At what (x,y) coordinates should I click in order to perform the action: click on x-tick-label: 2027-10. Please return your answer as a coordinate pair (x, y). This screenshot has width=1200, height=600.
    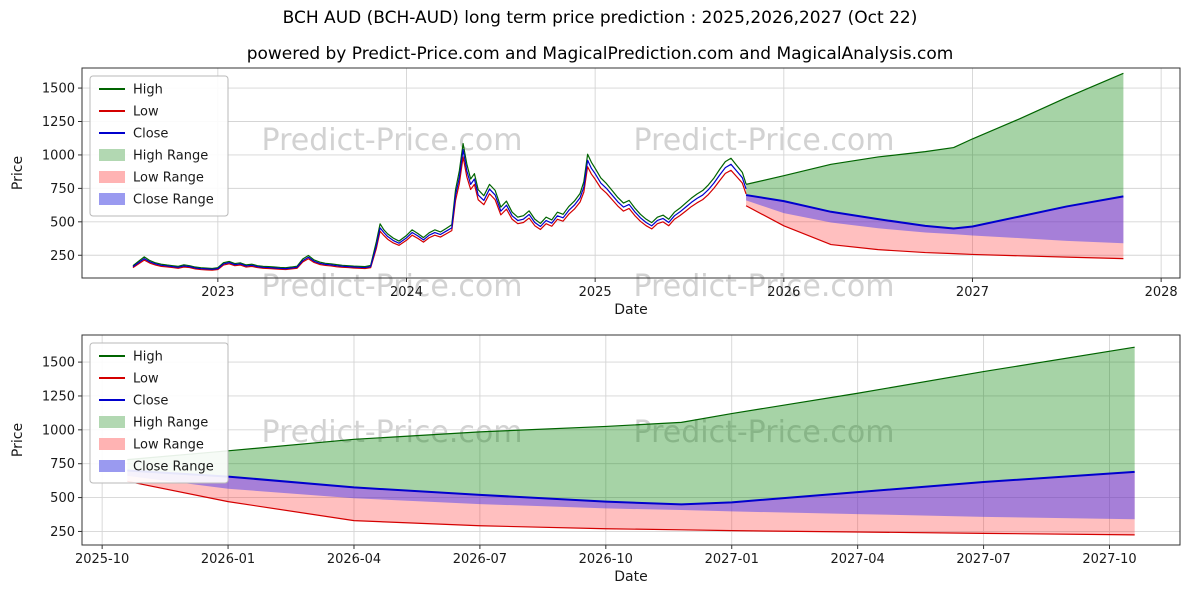
    Looking at the image, I should click on (1109, 559).